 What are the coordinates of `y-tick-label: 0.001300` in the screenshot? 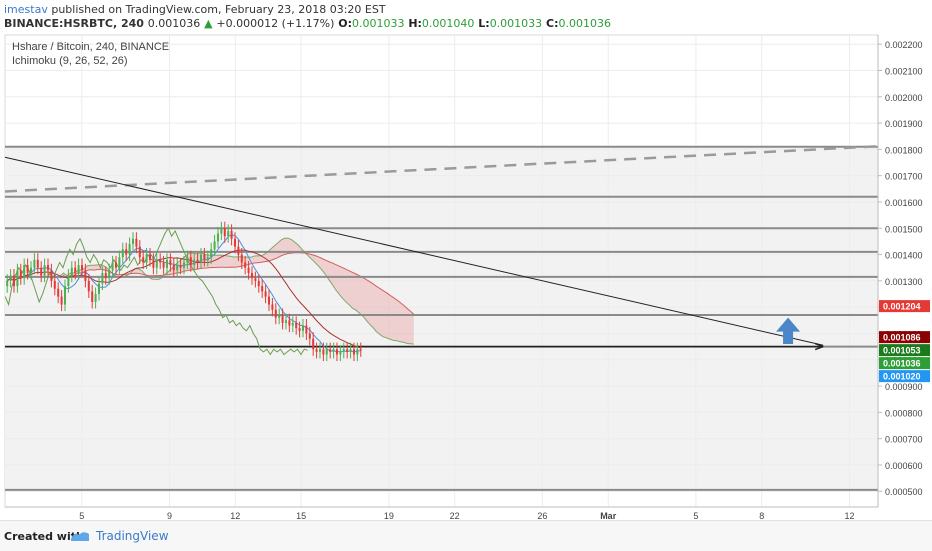 It's located at (904, 282).